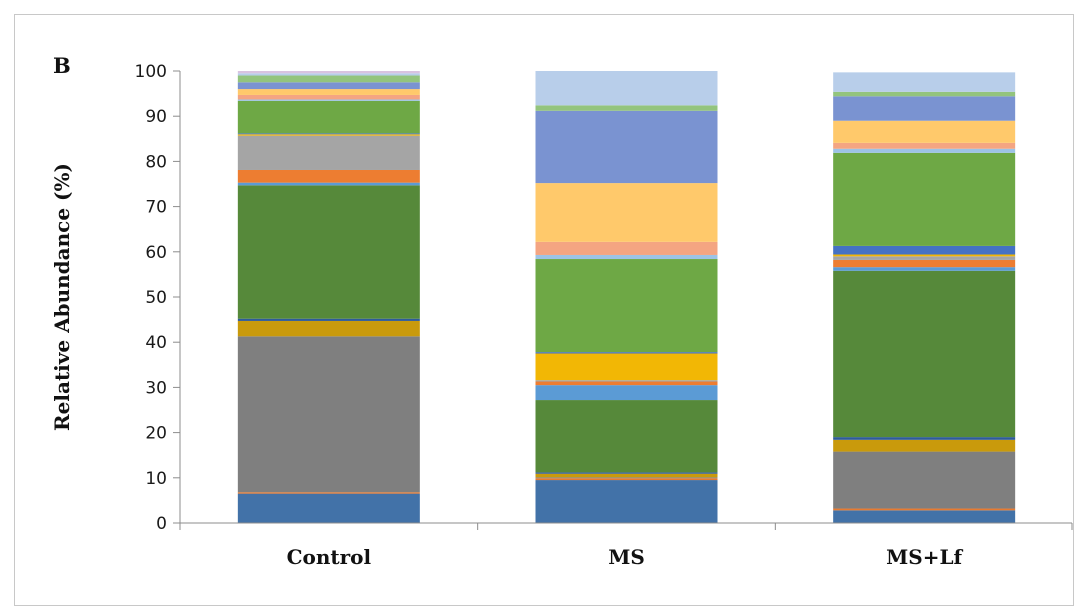  What do you see at coordinates (156, 479) in the screenshot?
I see `y-tick-label: 10` at bounding box center [156, 479].